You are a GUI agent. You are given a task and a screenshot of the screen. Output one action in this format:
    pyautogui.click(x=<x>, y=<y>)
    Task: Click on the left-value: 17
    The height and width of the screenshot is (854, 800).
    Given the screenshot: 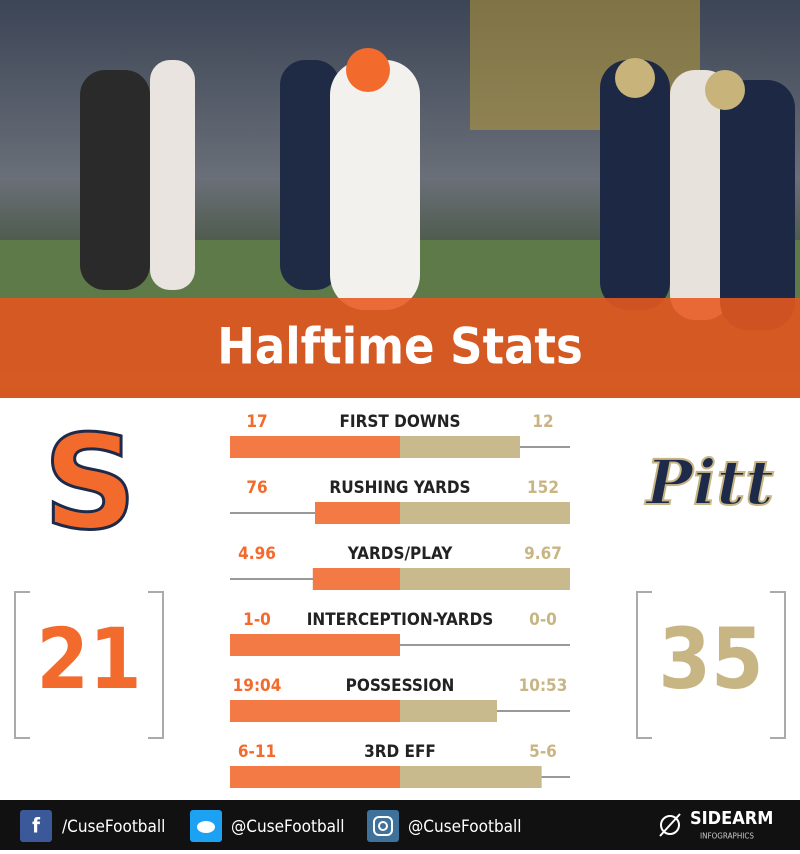 What is the action you would take?
    pyautogui.click(x=256, y=422)
    